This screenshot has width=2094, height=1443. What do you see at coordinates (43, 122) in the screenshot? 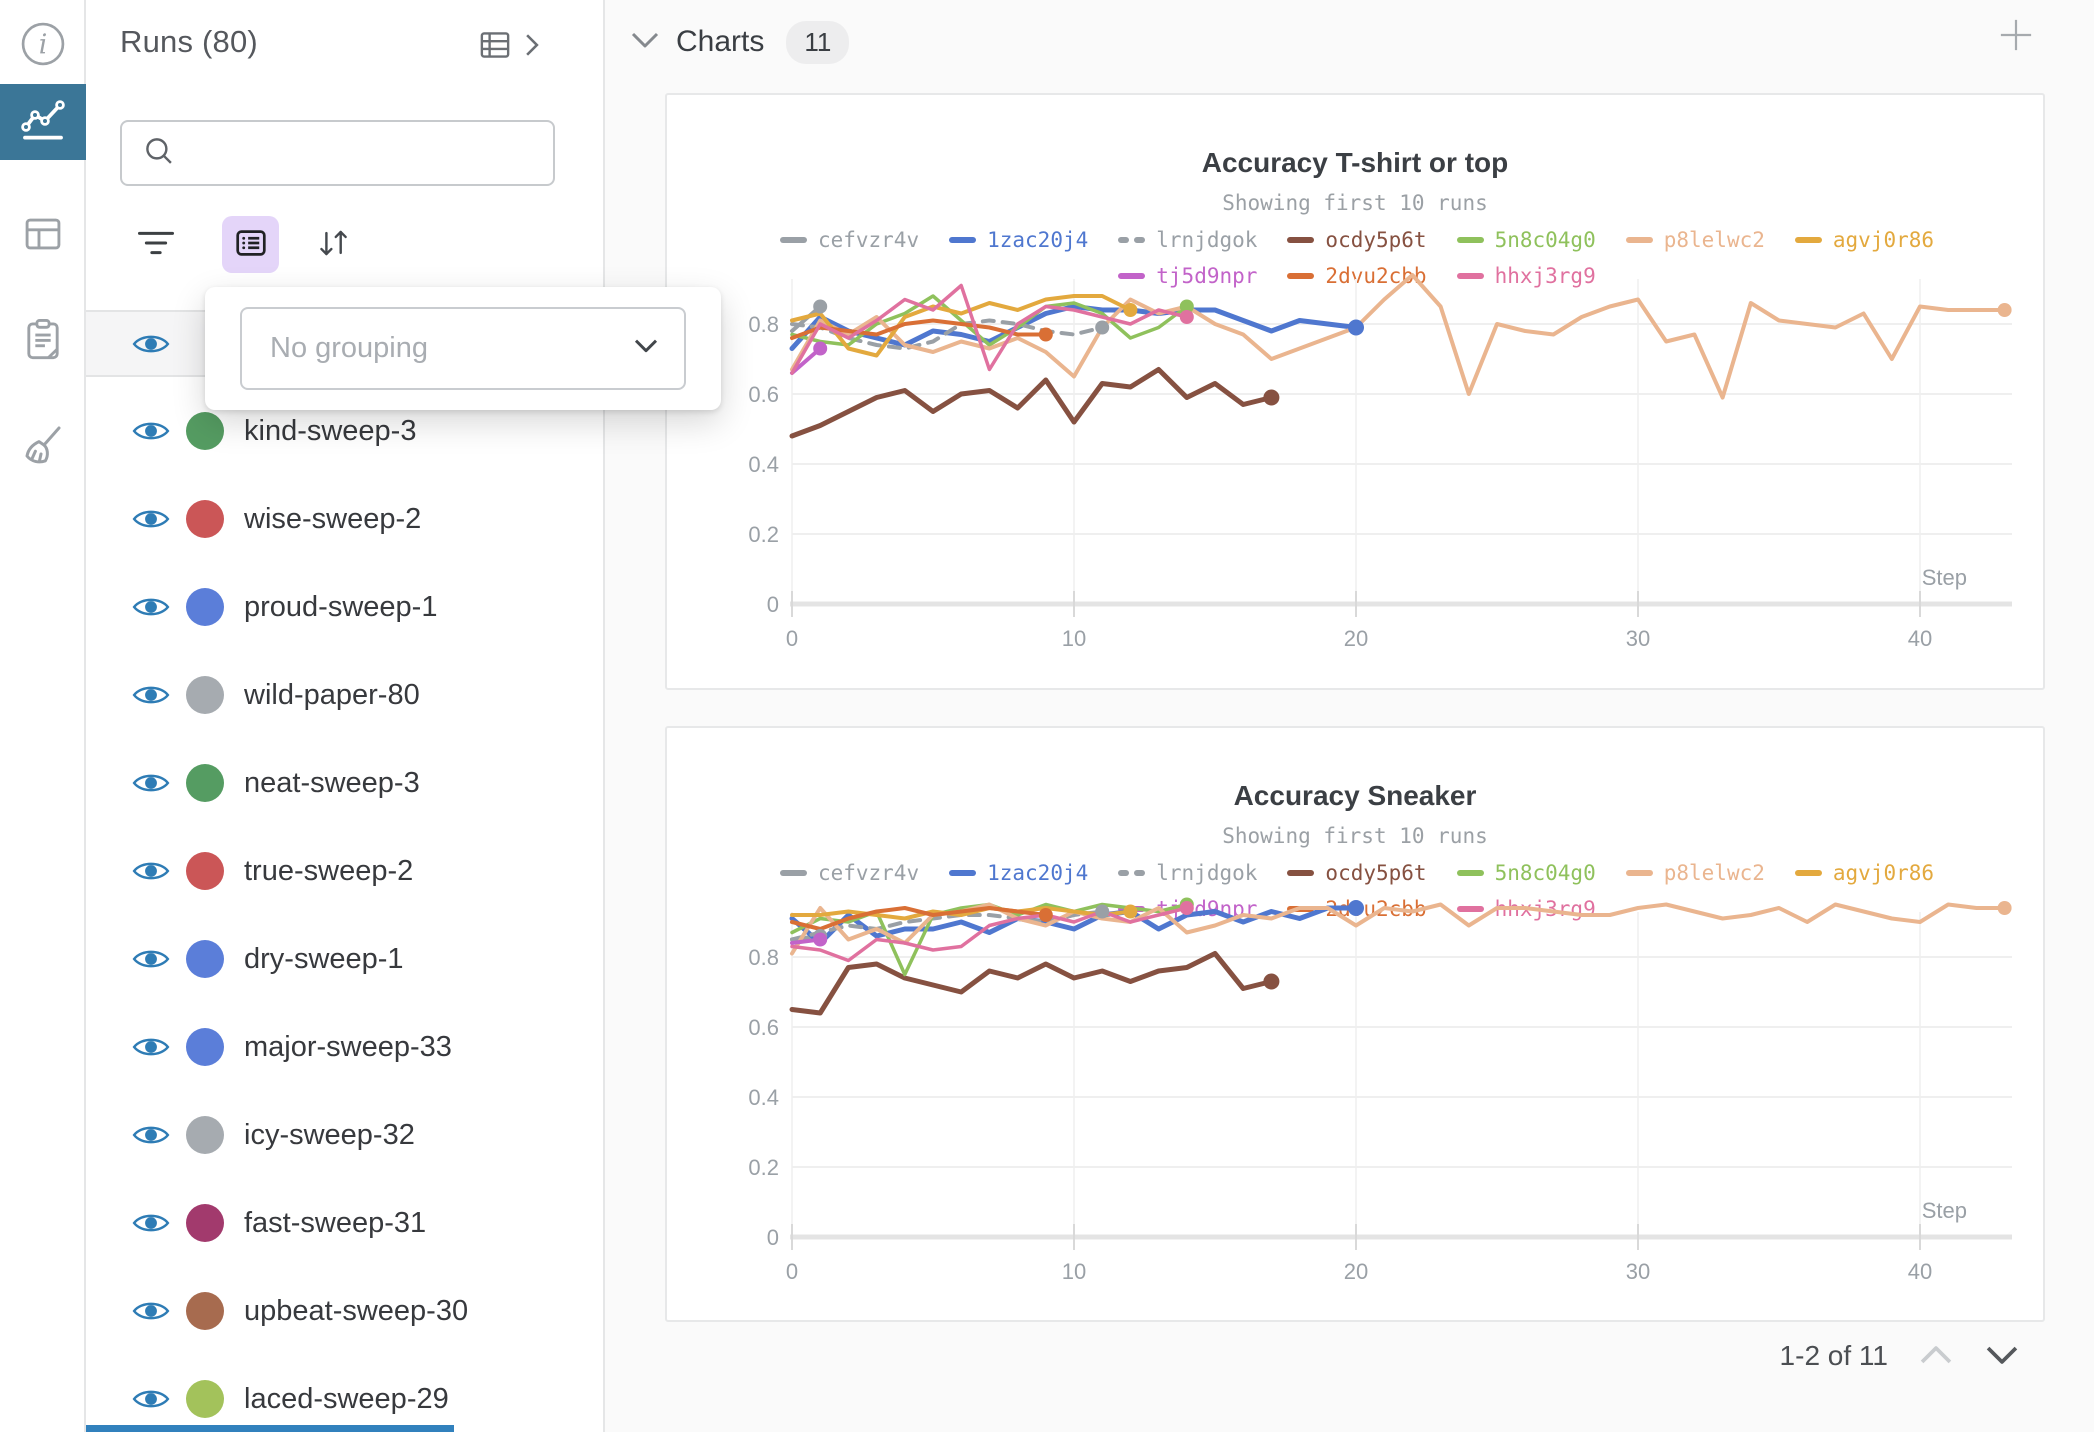
I see `workspace-tab` at bounding box center [43, 122].